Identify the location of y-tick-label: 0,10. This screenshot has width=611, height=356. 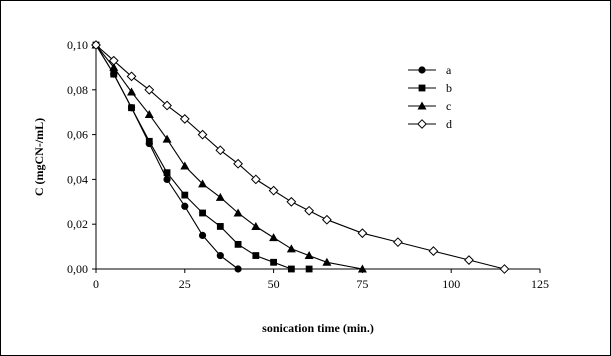
(77, 45).